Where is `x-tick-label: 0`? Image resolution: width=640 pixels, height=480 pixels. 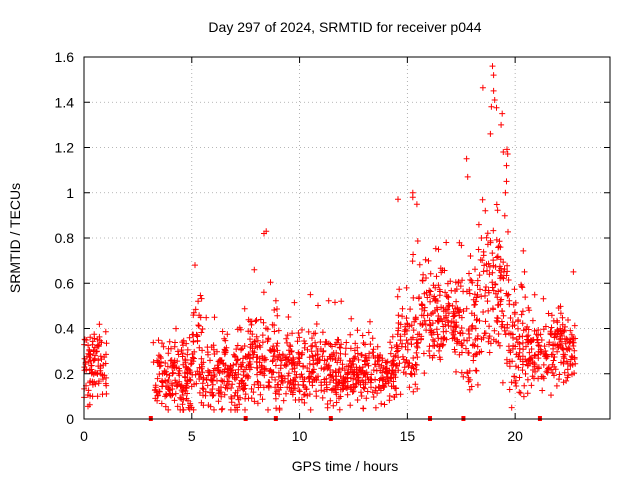 x-tick-label: 0 is located at coordinates (84, 436).